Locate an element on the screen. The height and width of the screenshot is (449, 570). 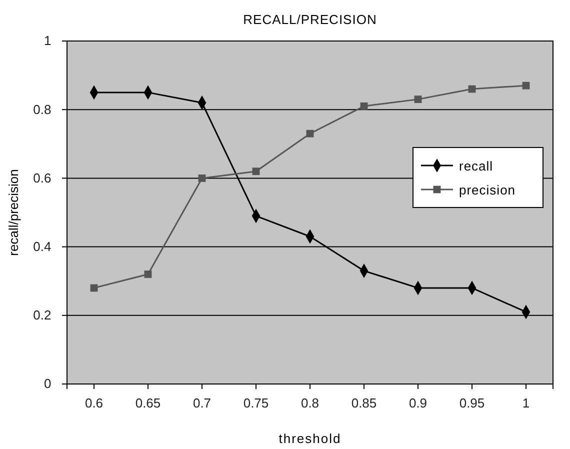
x-tick-label: 0.95 is located at coordinates (472, 403).